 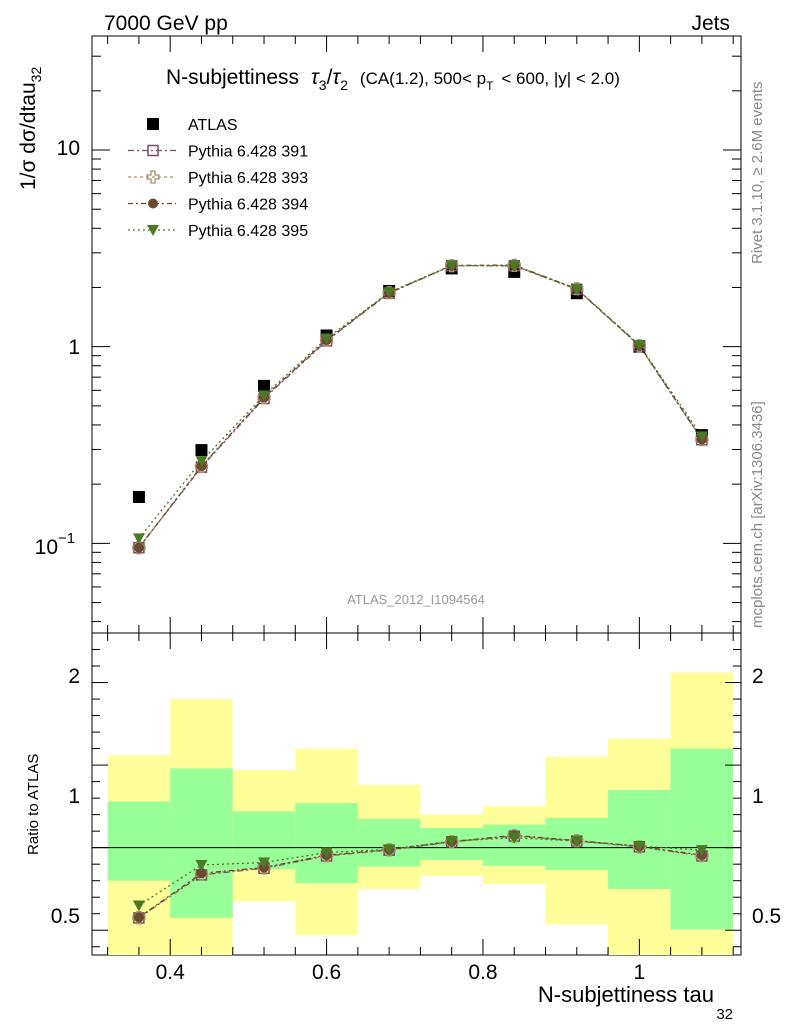 I want to click on legend-entry: ATLAS, so click(x=192, y=125).